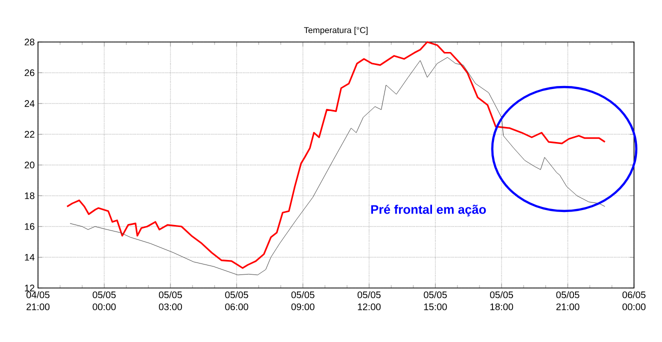  I want to click on chart-title: Temperatura [°C], so click(336, 30).